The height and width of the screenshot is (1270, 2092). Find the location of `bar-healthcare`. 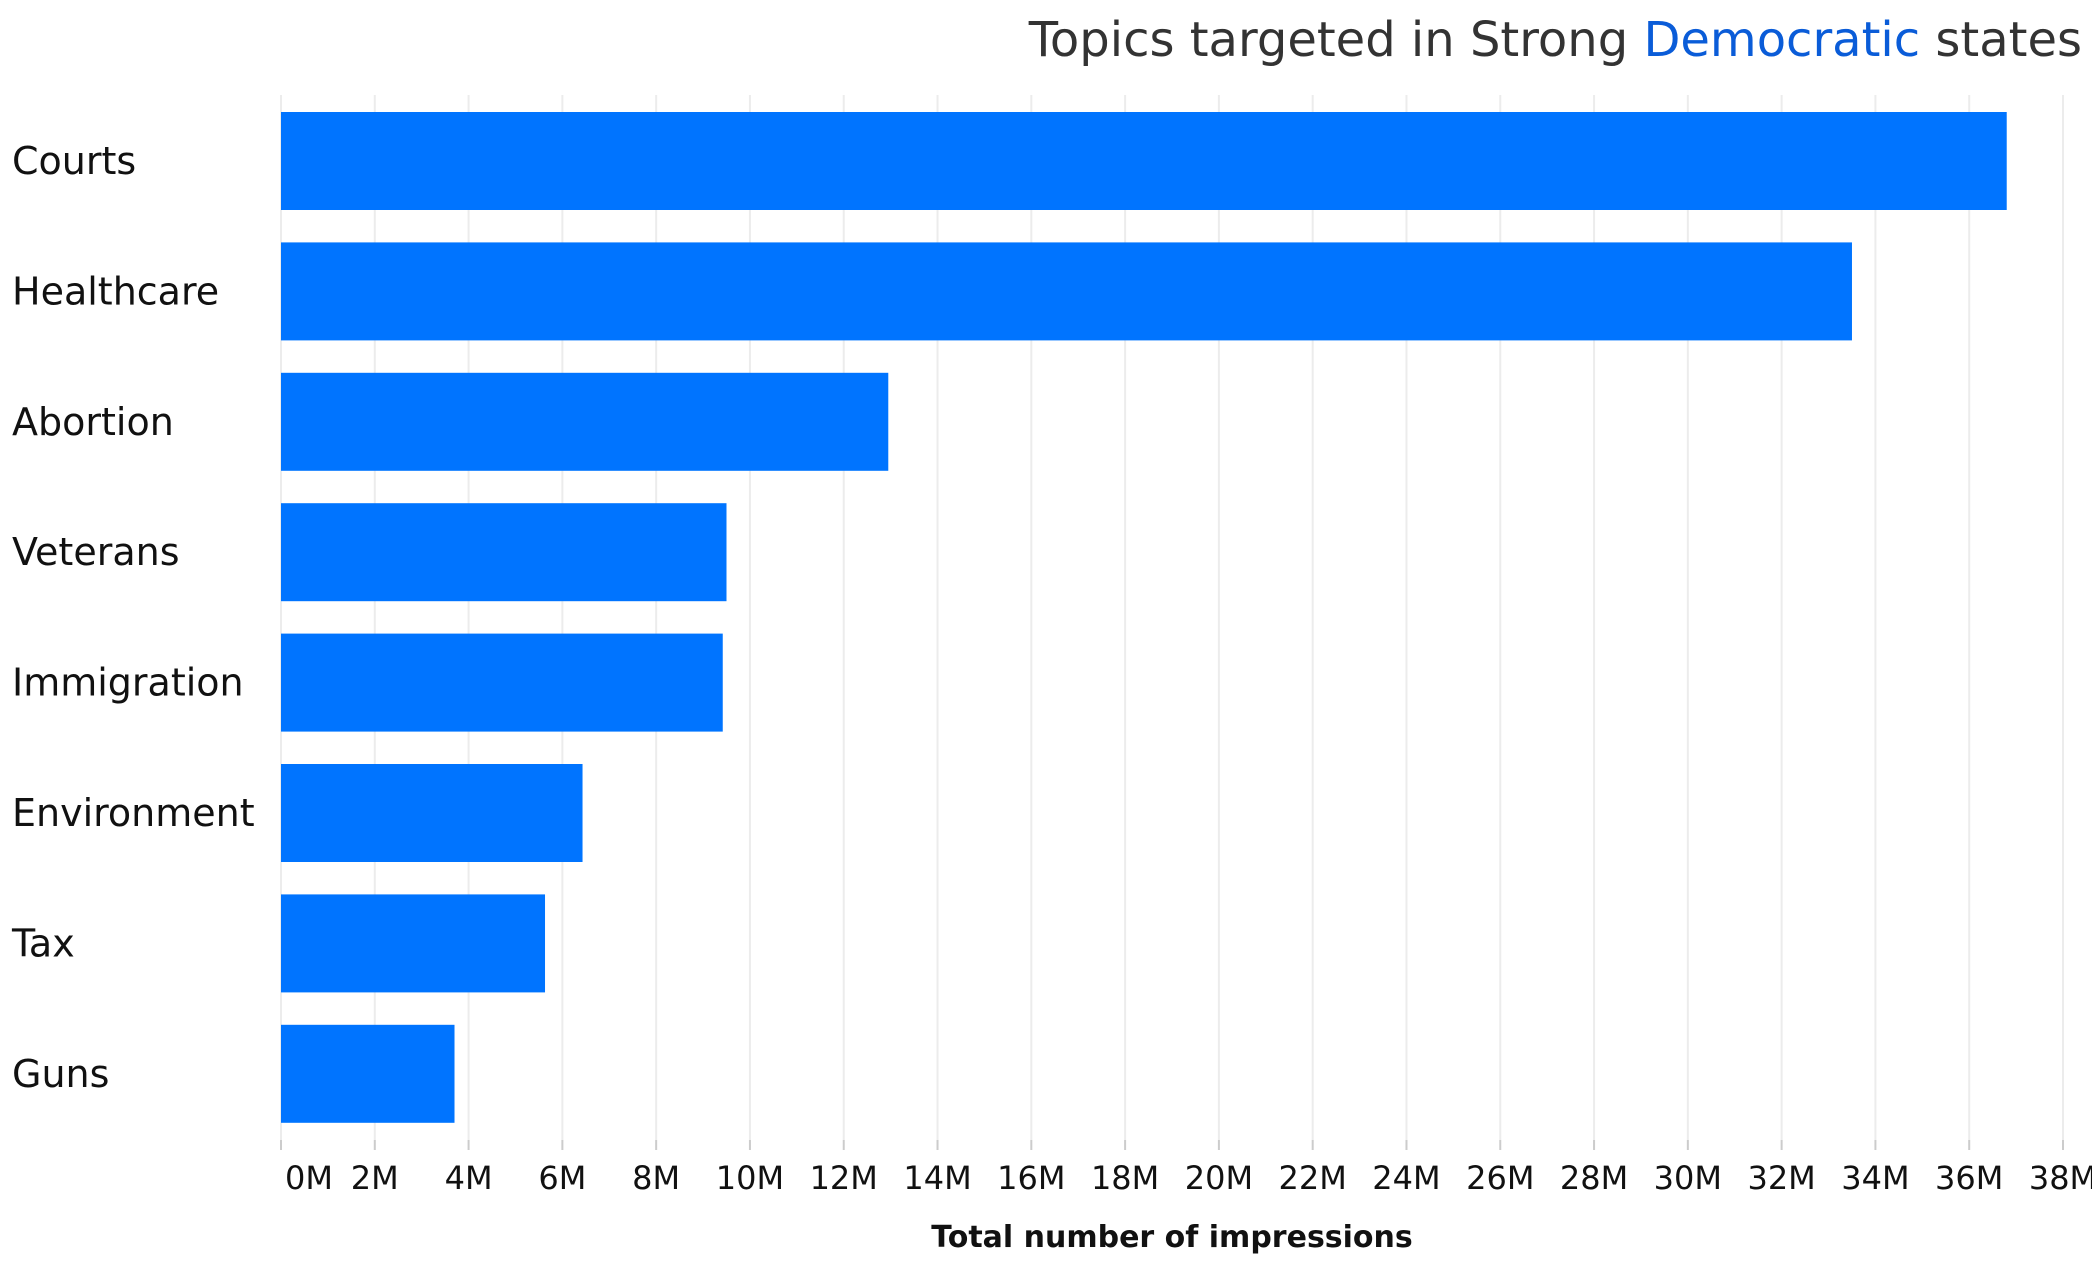

bar-healthcare is located at coordinates (1066, 291).